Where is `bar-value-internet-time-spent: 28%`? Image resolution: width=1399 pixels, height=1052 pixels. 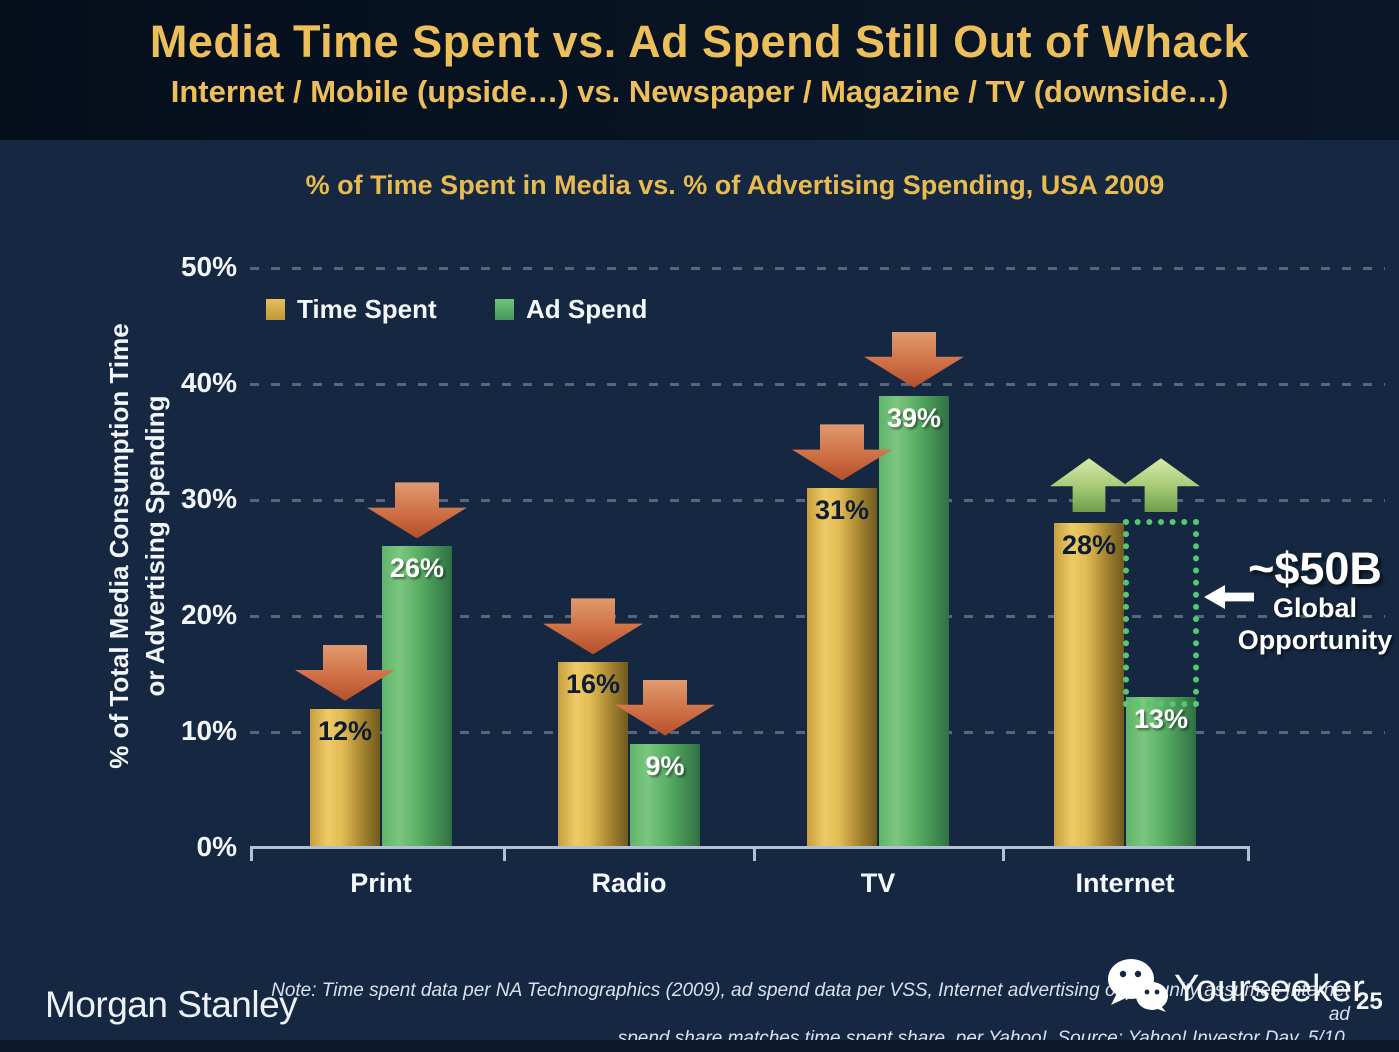 bar-value-internet-time-spent: 28% is located at coordinates (1089, 545).